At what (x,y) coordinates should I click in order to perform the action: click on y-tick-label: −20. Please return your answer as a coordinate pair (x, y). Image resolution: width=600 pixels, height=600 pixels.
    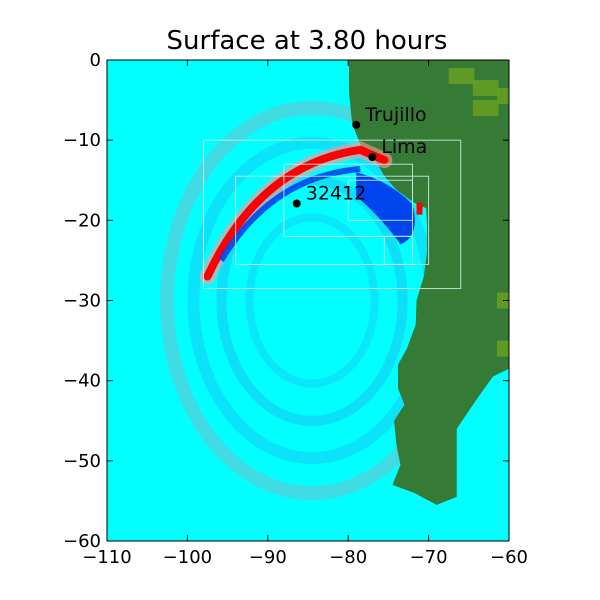
    Looking at the image, I should click on (82, 220).